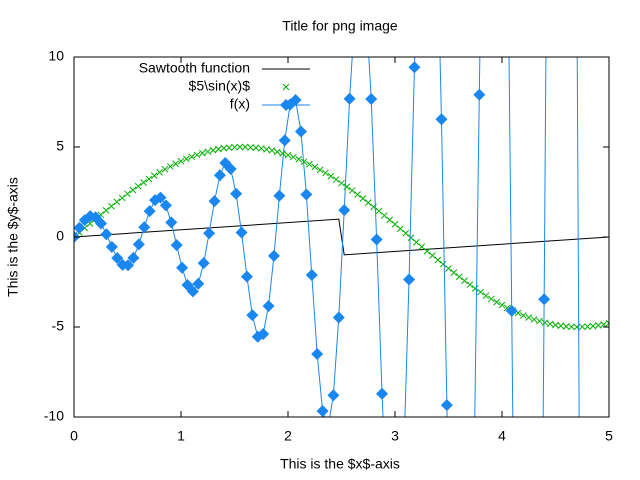 The height and width of the screenshot is (480, 640). I want to click on series-line, so click(341, 237).